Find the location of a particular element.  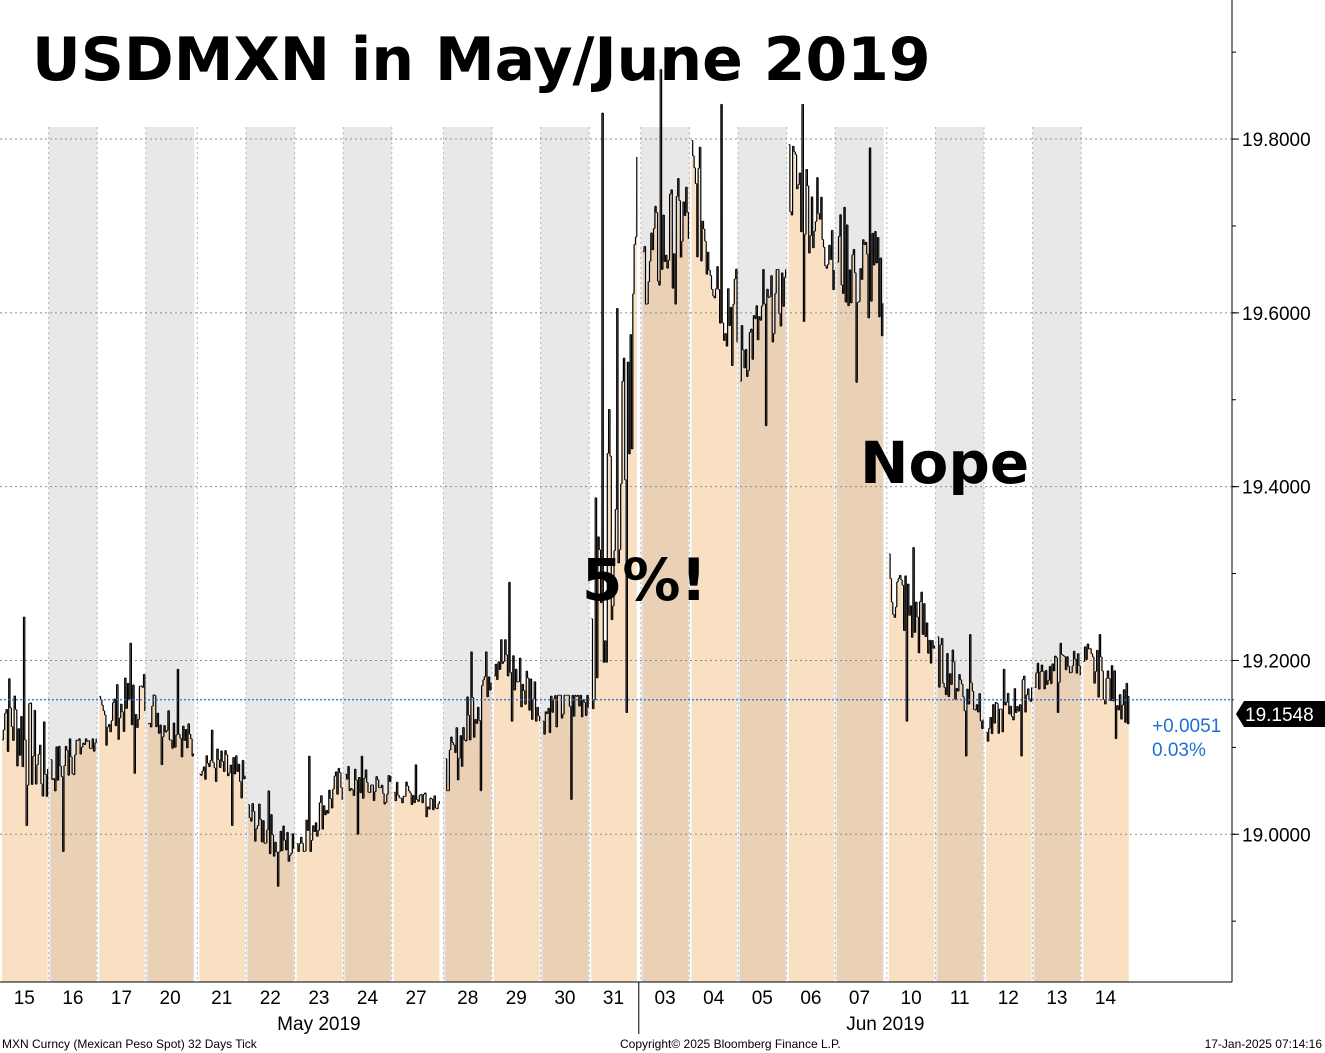

x-tick-label: 30 is located at coordinates (564, 998).